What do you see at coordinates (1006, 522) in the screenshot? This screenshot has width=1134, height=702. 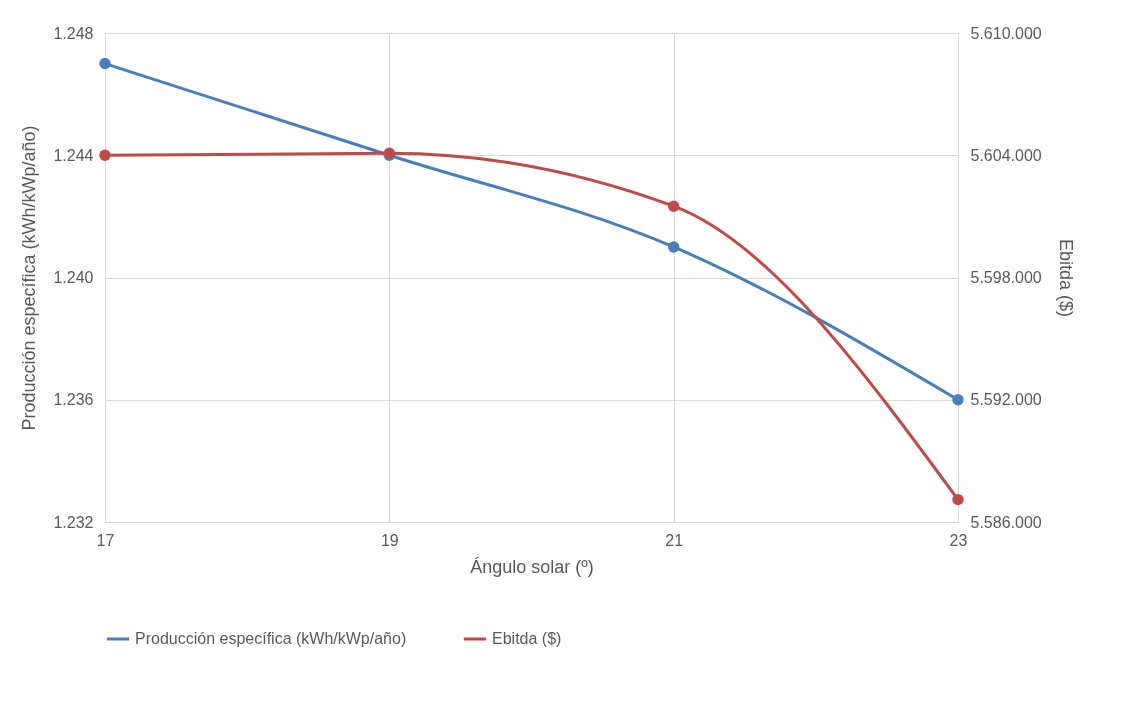 I see `y2-tick-label: 5.586.000` at bounding box center [1006, 522].